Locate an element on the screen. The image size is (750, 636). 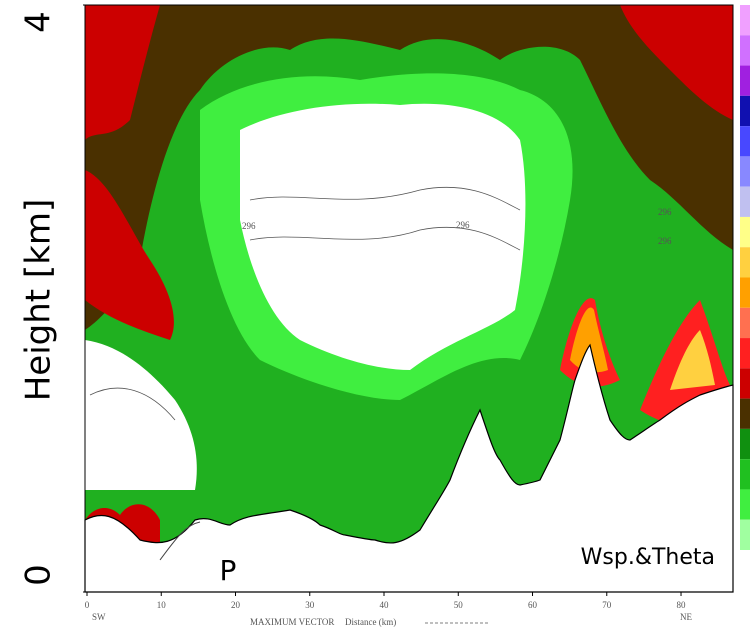
x-tick-label: 50 is located at coordinates (459, 605).